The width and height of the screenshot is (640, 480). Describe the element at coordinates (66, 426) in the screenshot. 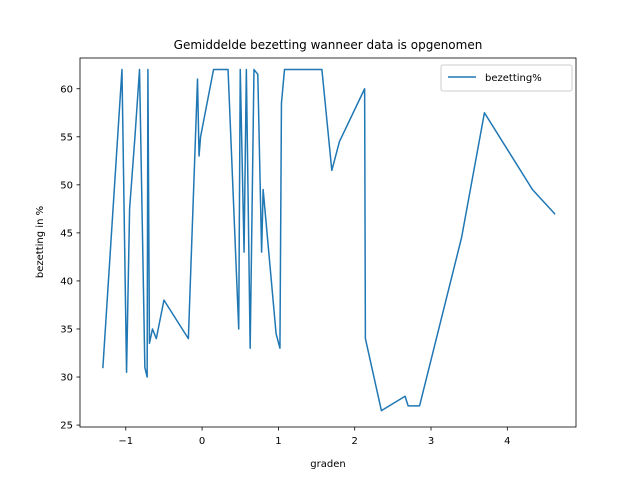

I see `y-tick-label: 25` at that location.